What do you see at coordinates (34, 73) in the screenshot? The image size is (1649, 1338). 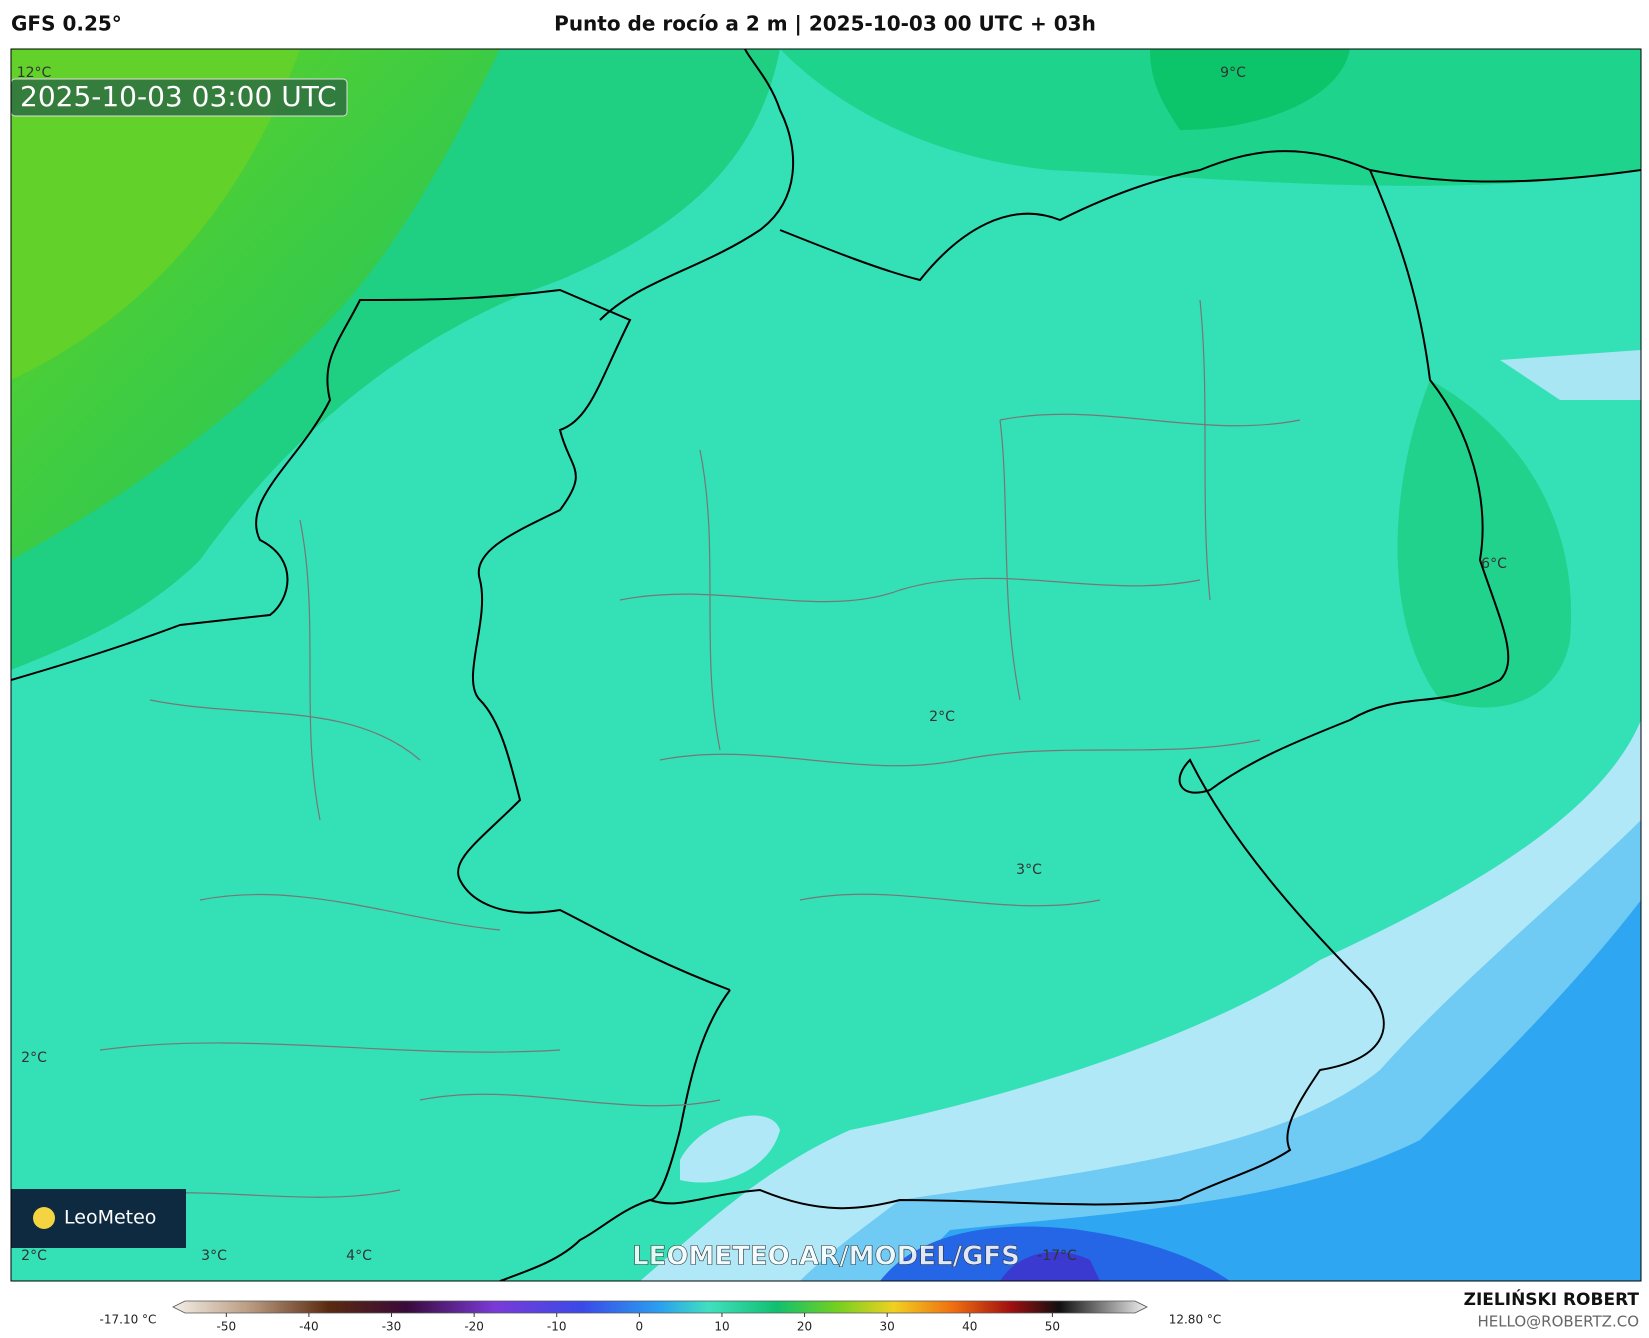 I see `contour-label: 12°C` at bounding box center [34, 73].